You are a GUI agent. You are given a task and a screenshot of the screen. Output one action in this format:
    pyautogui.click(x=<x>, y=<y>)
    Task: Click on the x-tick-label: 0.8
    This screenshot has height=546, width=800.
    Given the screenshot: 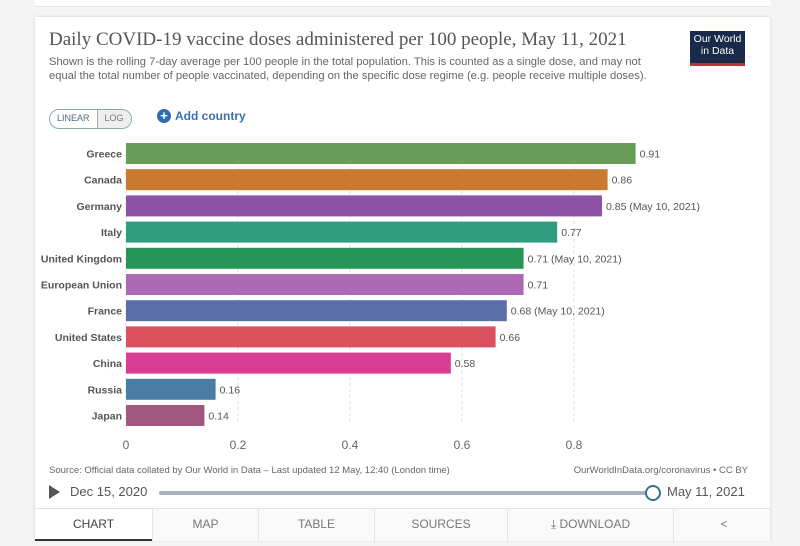 What is the action you would take?
    pyautogui.click(x=574, y=445)
    